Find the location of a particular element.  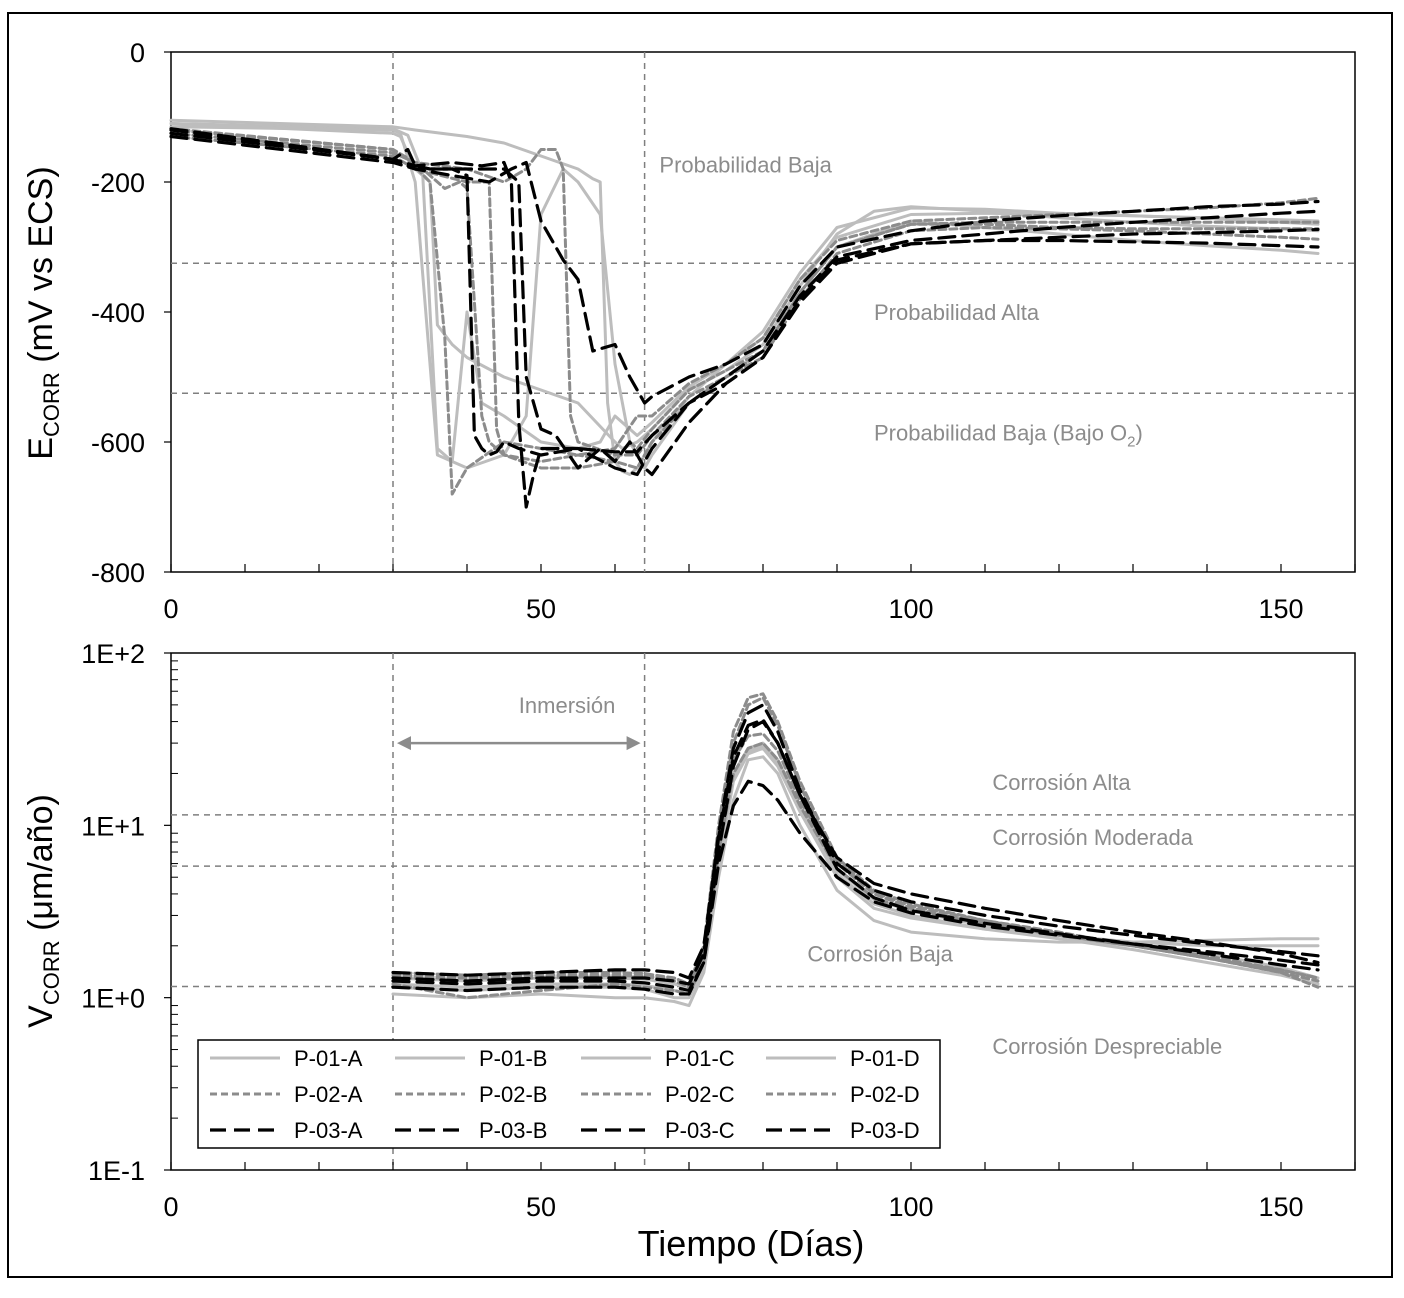

vcorr-series-p-02-b is located at coordinates (855, 870).